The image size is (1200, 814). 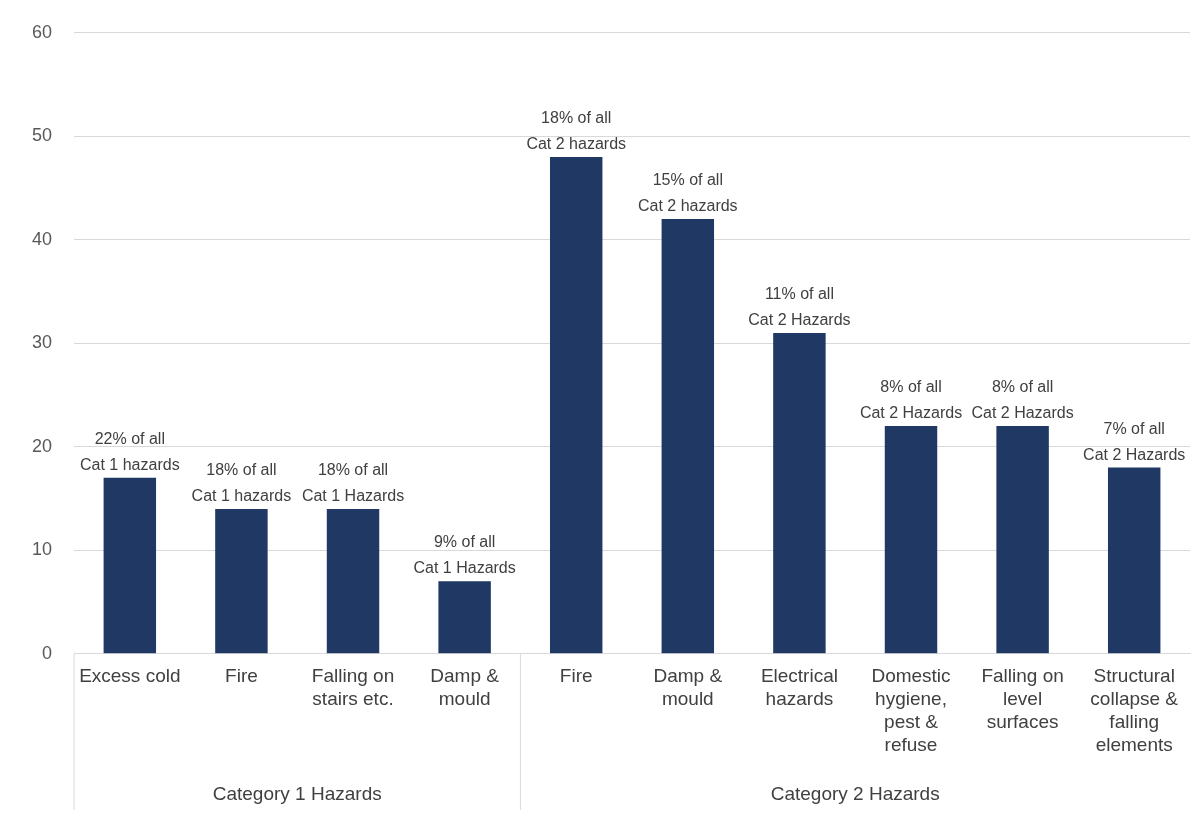 What do you see at coordinates (297, 793) in the screenshot?
I see `text: Category 1 Hazards` at bounding box center [297, 793].